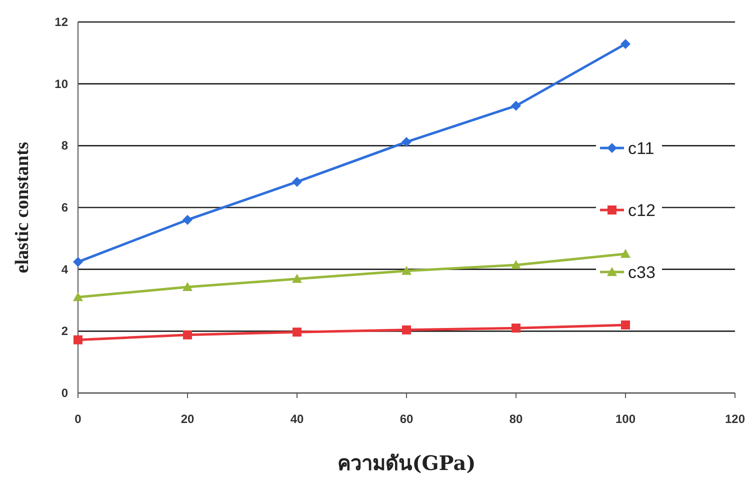 The height and width of the screenshot is (486, 752). Describe the element at coordinates (641, 148) in the screenshot. I see `legend-label: c11` at that location.